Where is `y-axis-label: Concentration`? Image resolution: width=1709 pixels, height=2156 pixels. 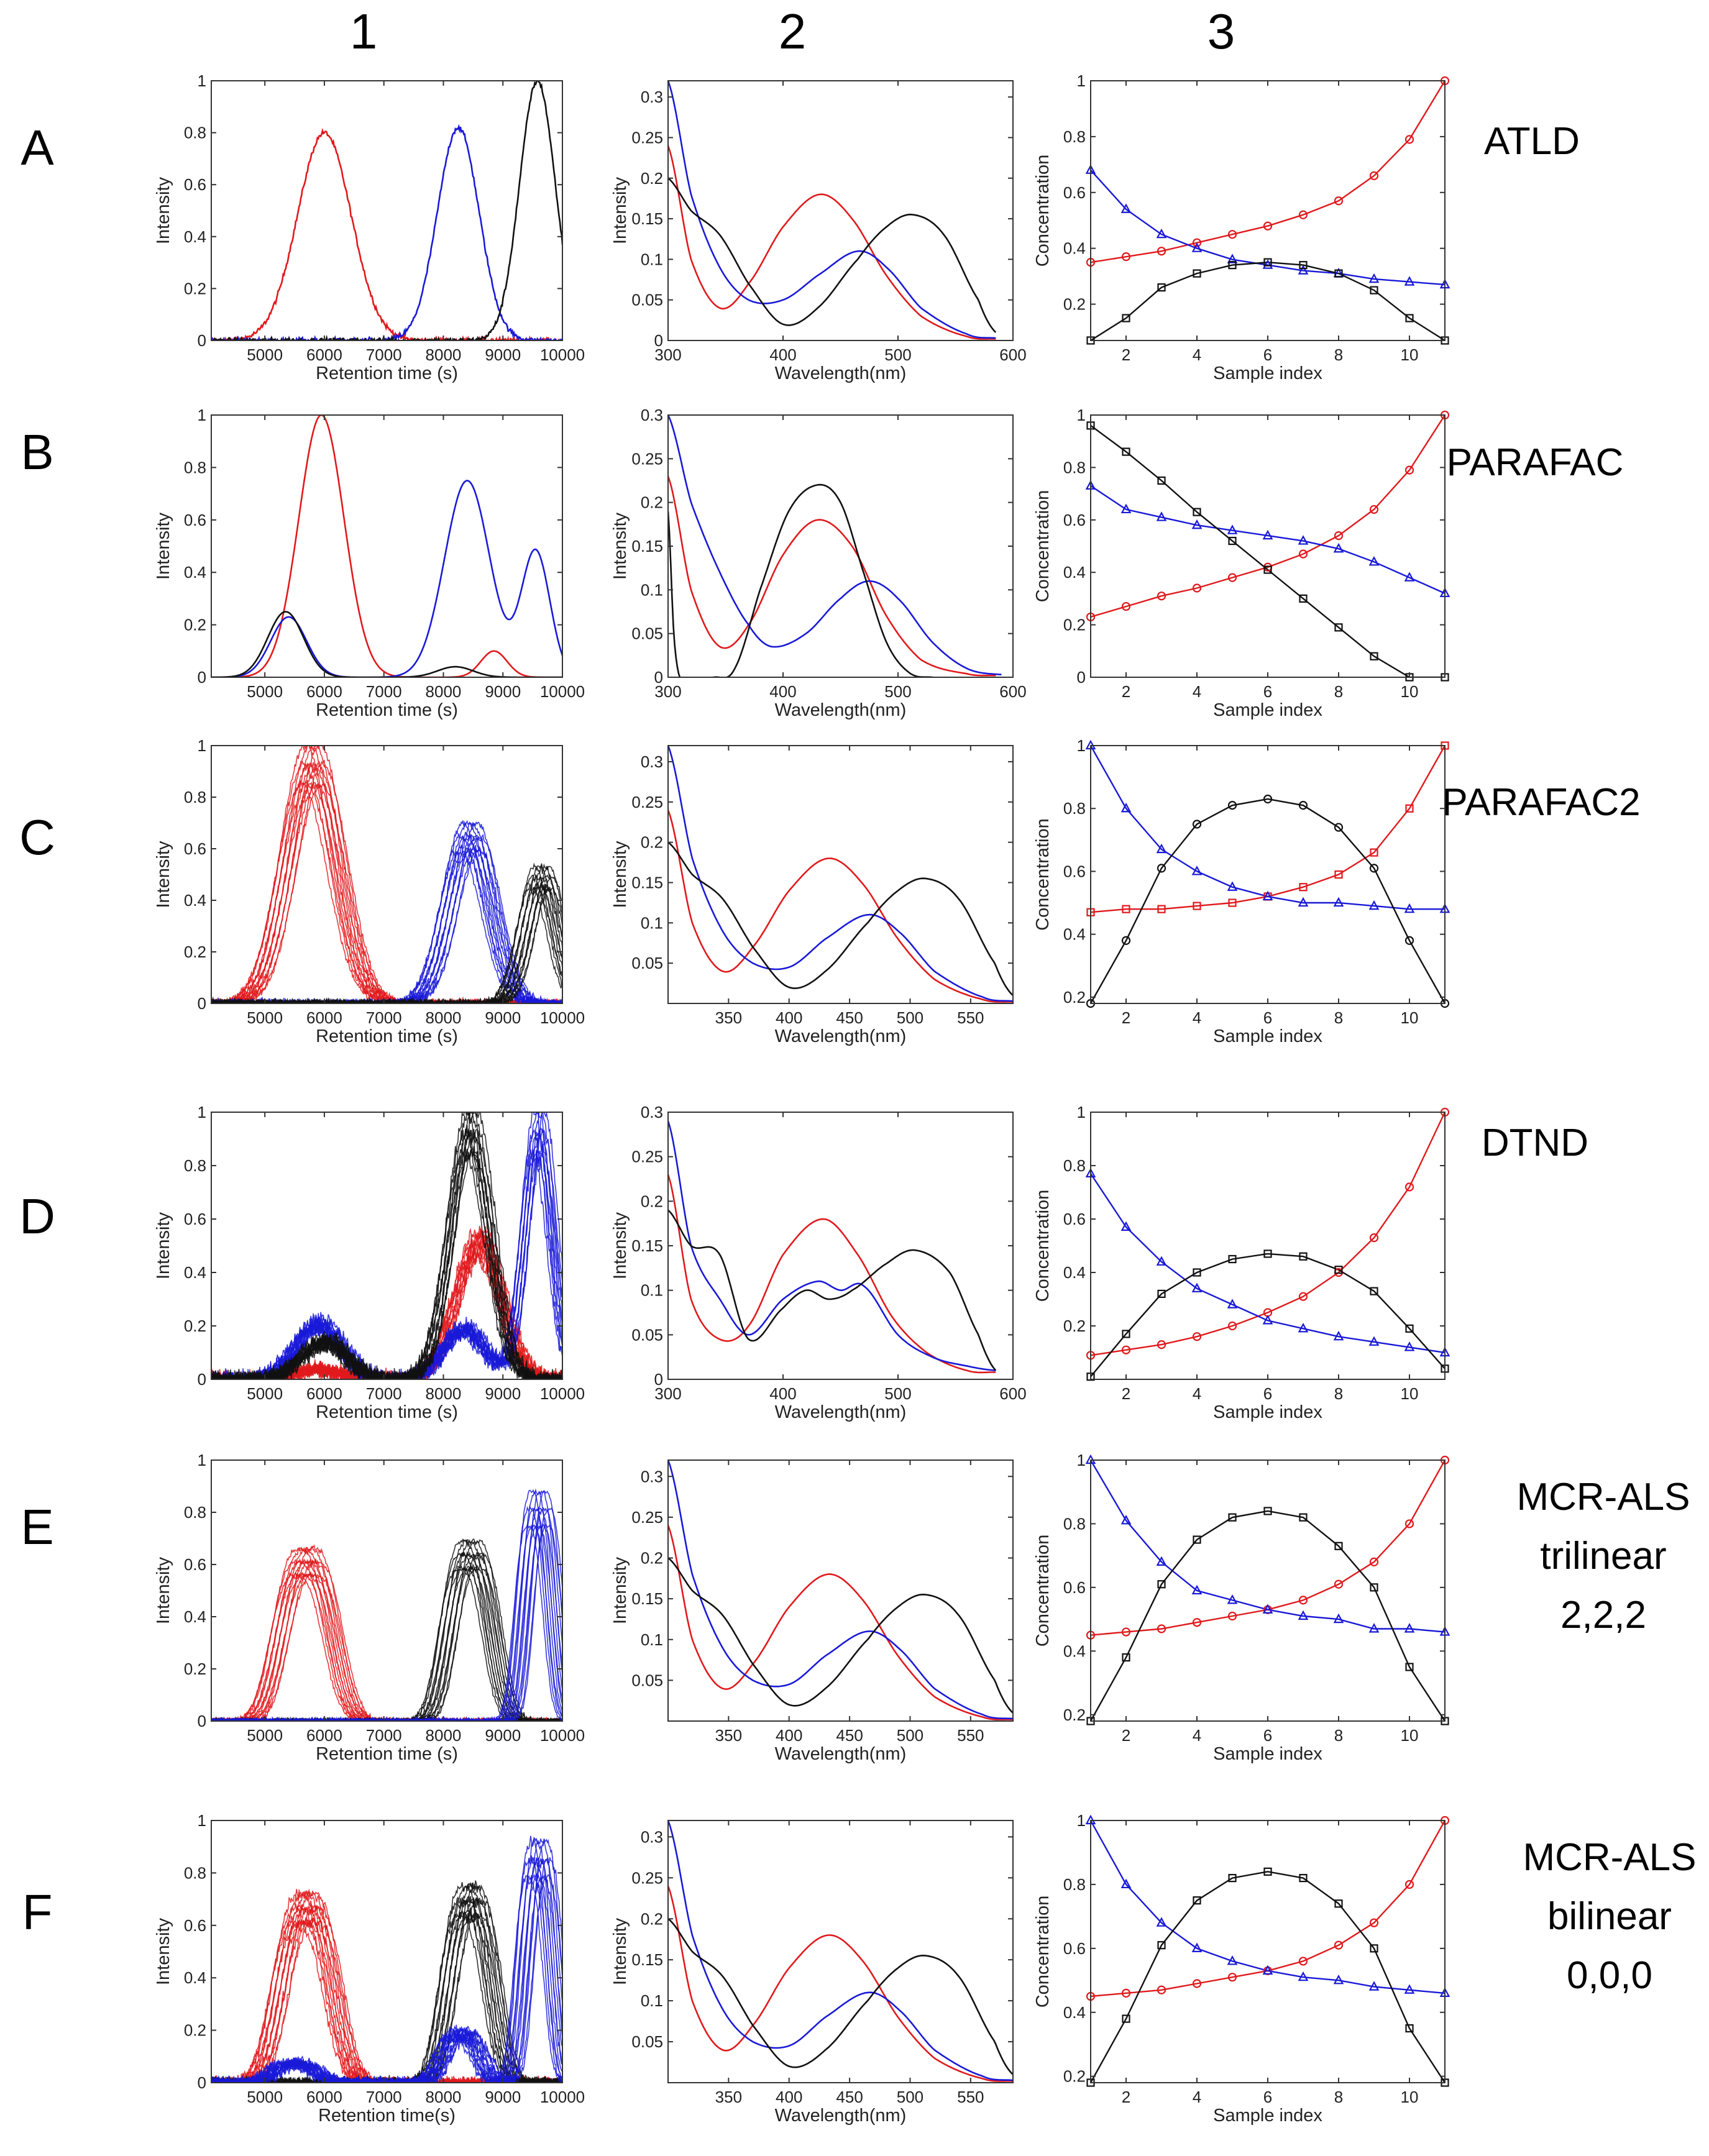
y-axis-label: Concentration is located at coordinates (1043, 546).